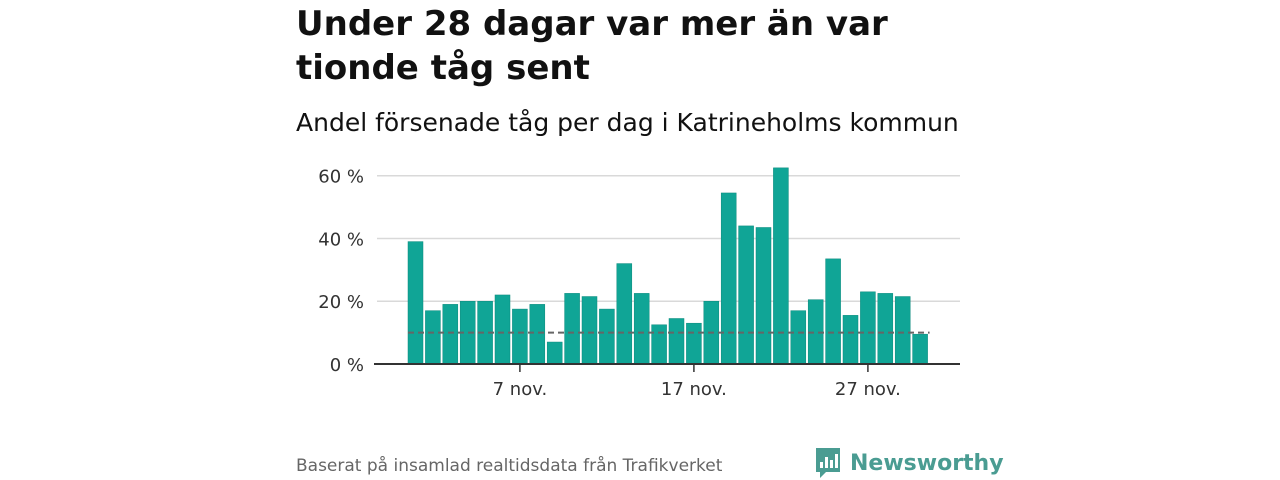 This screenshot has height=480, width=1280. Describe the element at coordinates (341, 177) in the screenshot. I see `y-tick-label: 60 %` at that location.